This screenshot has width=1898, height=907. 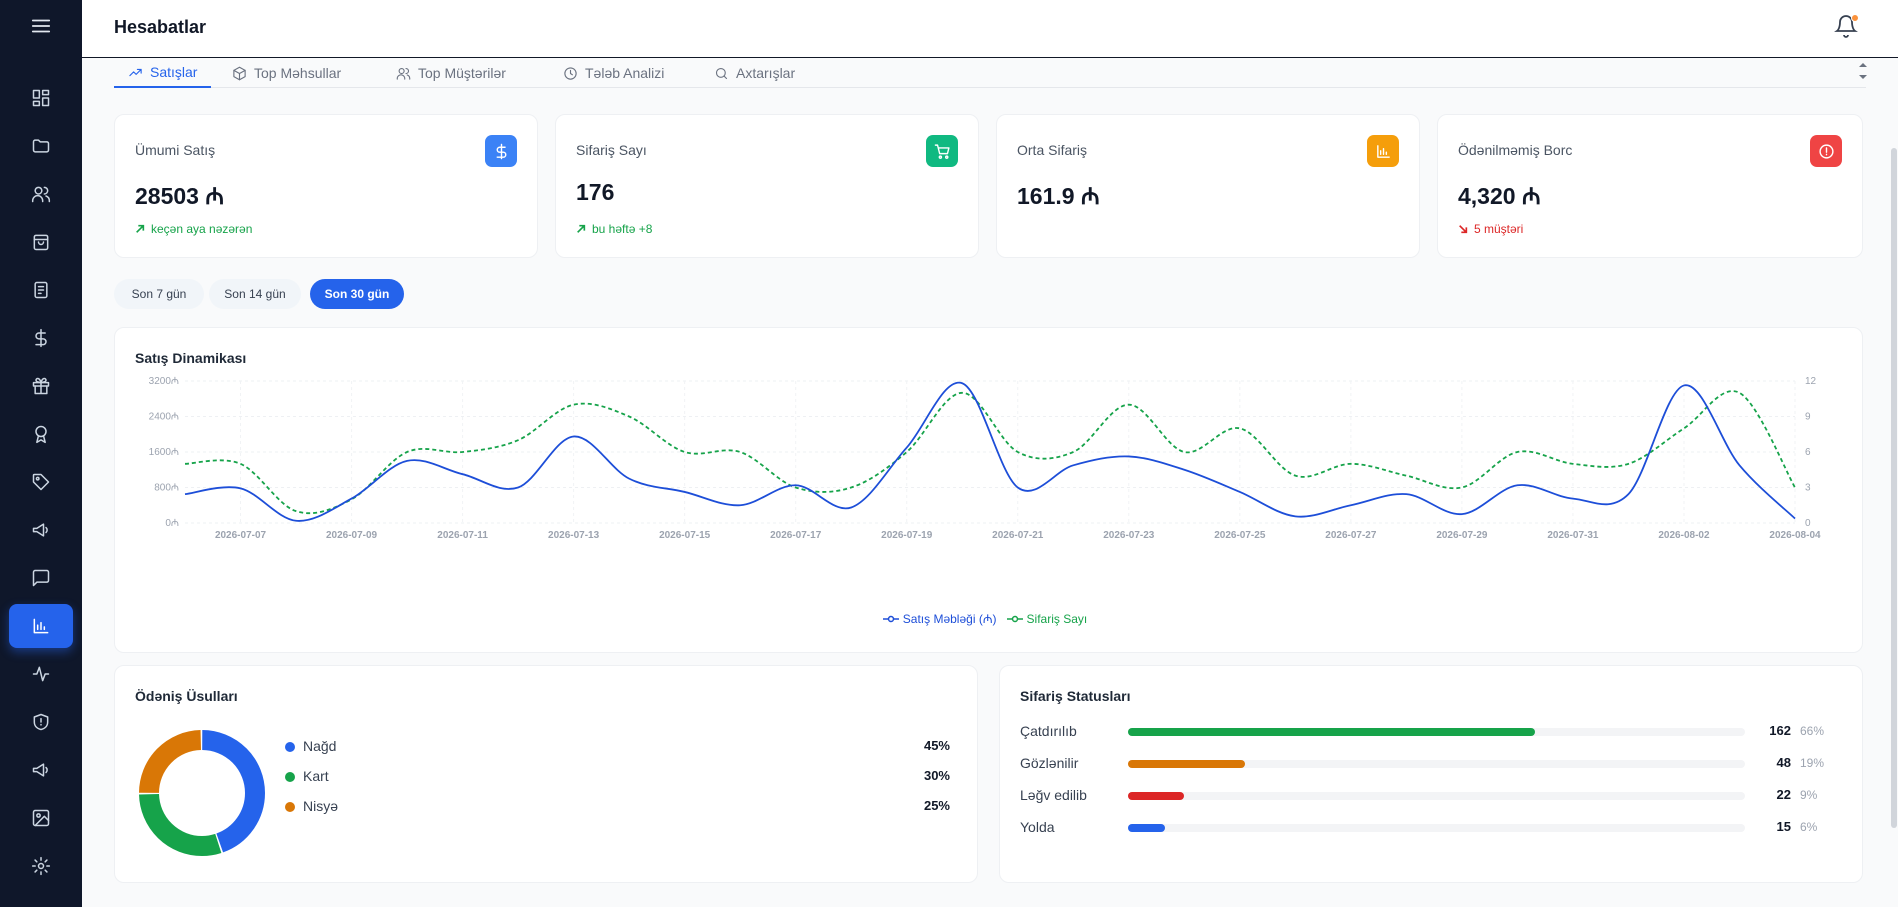 What do you see at coordinates (1780, 730) in the screenshot?
I see `status-count: 162` at bounding box center [1780, 730].